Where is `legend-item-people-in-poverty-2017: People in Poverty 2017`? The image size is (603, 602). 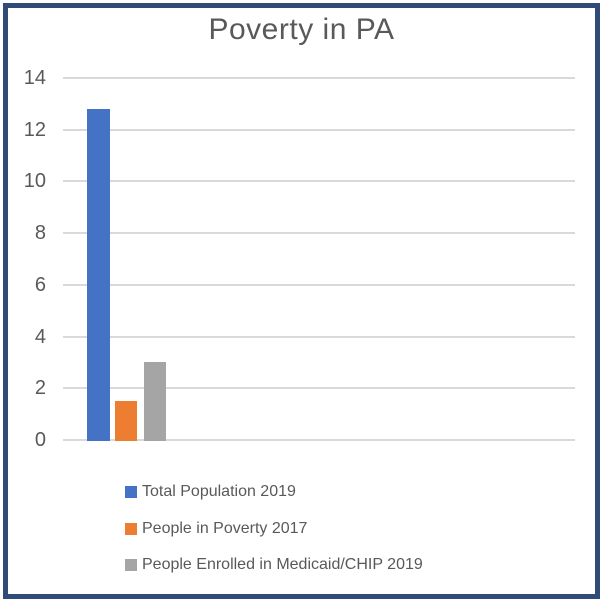 legend-item-people-in-poverty-2017: People in Poverty 2017 is located at coordinates (216, 529).